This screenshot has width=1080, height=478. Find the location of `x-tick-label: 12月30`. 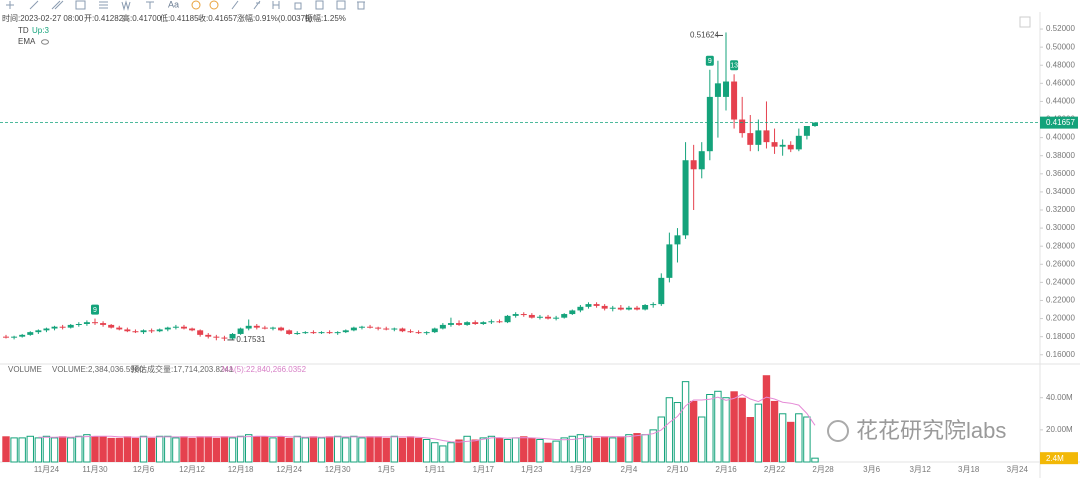

x-tick-label: 12月30 is located at coordinates (338, 469).